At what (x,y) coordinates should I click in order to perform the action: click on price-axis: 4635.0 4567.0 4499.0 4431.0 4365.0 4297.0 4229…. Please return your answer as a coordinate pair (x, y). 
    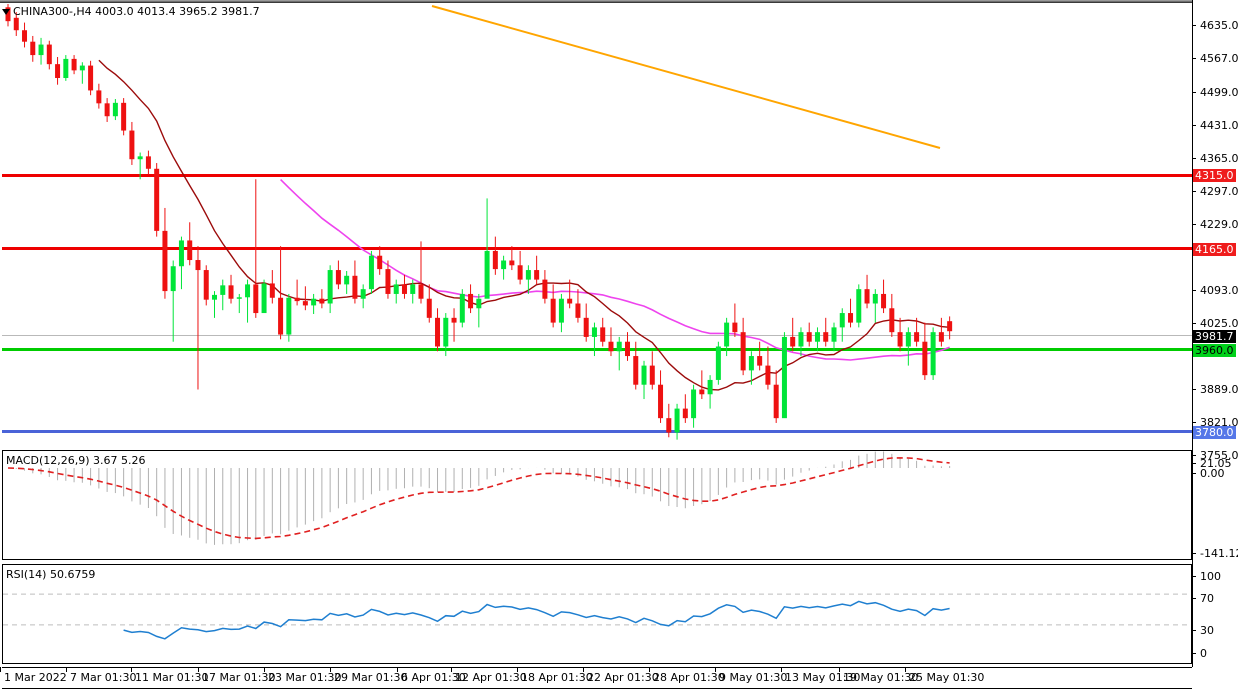
    Looking at the image, I should click on (1215, 345).